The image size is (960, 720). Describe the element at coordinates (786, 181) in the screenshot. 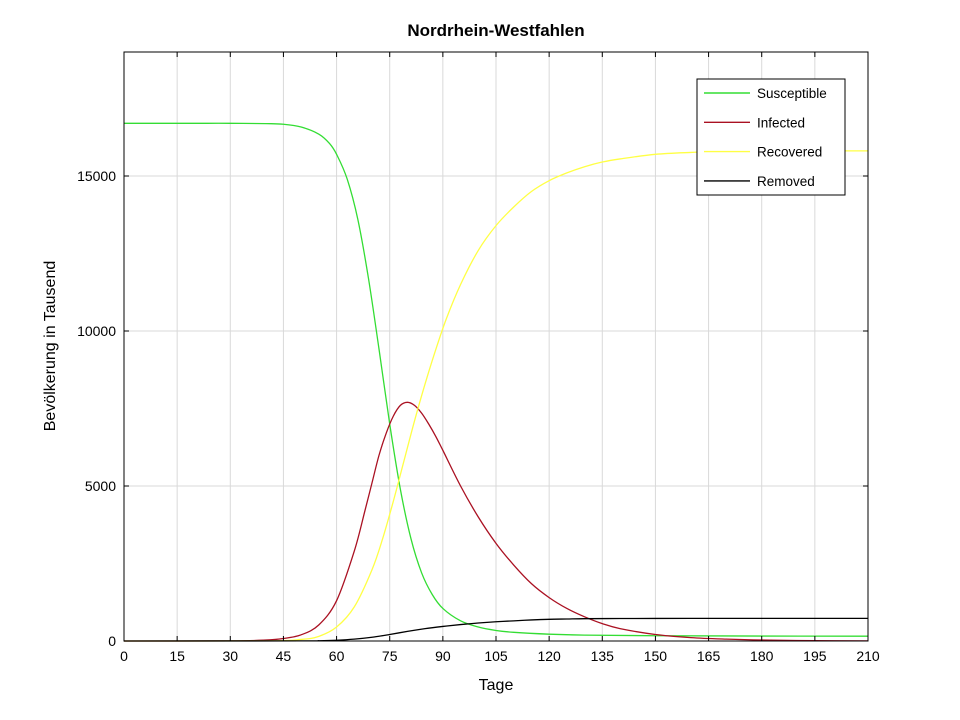

I see `legend-label-removed: Removed` at that location.